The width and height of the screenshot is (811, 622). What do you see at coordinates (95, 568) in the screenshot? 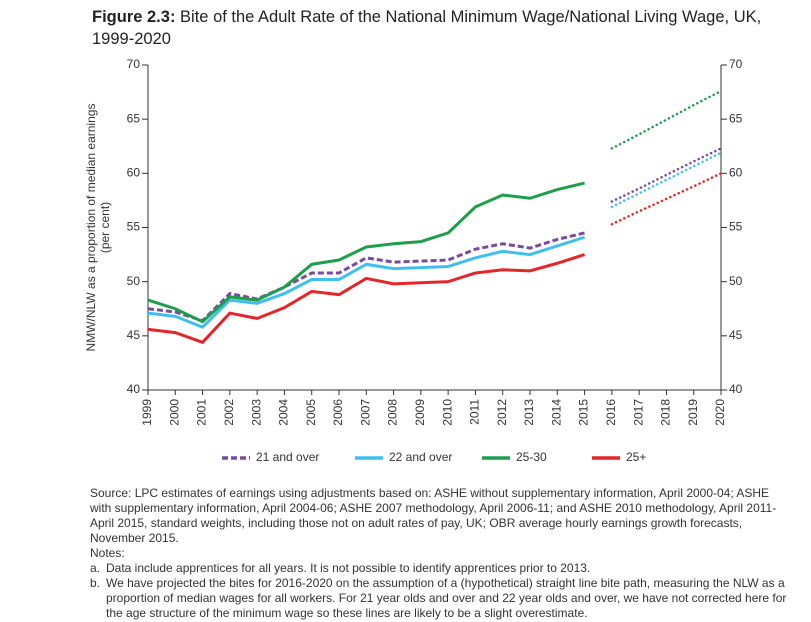
I see `note-marker: a.` at bounding box center [95, 568].